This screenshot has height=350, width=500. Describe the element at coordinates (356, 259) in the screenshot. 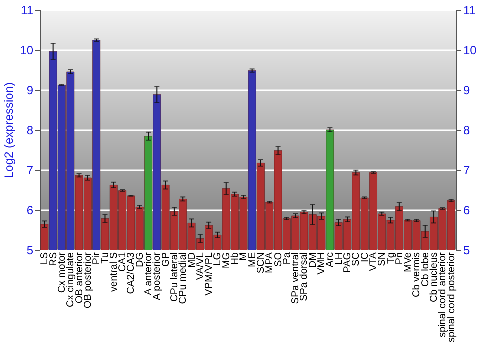

I see `x-tick-label: SC` at that location.